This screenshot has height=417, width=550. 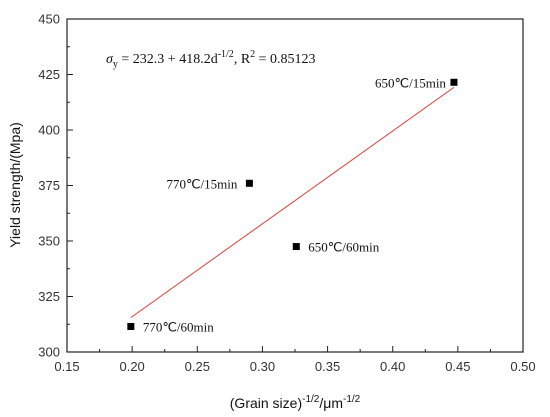 What do you see at coordinates (352, 399) in the screenshot?
I see `x-axis-title-sup2: -1/2` at bounding box center [352, 399].